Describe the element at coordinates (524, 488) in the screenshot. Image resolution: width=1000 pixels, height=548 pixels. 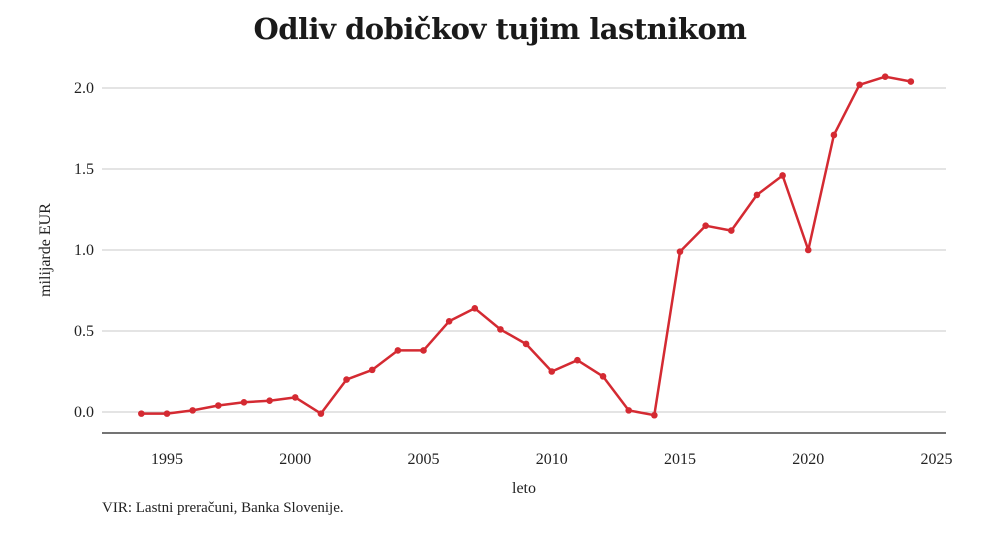
I see `x-axis-label: leto` at that location.